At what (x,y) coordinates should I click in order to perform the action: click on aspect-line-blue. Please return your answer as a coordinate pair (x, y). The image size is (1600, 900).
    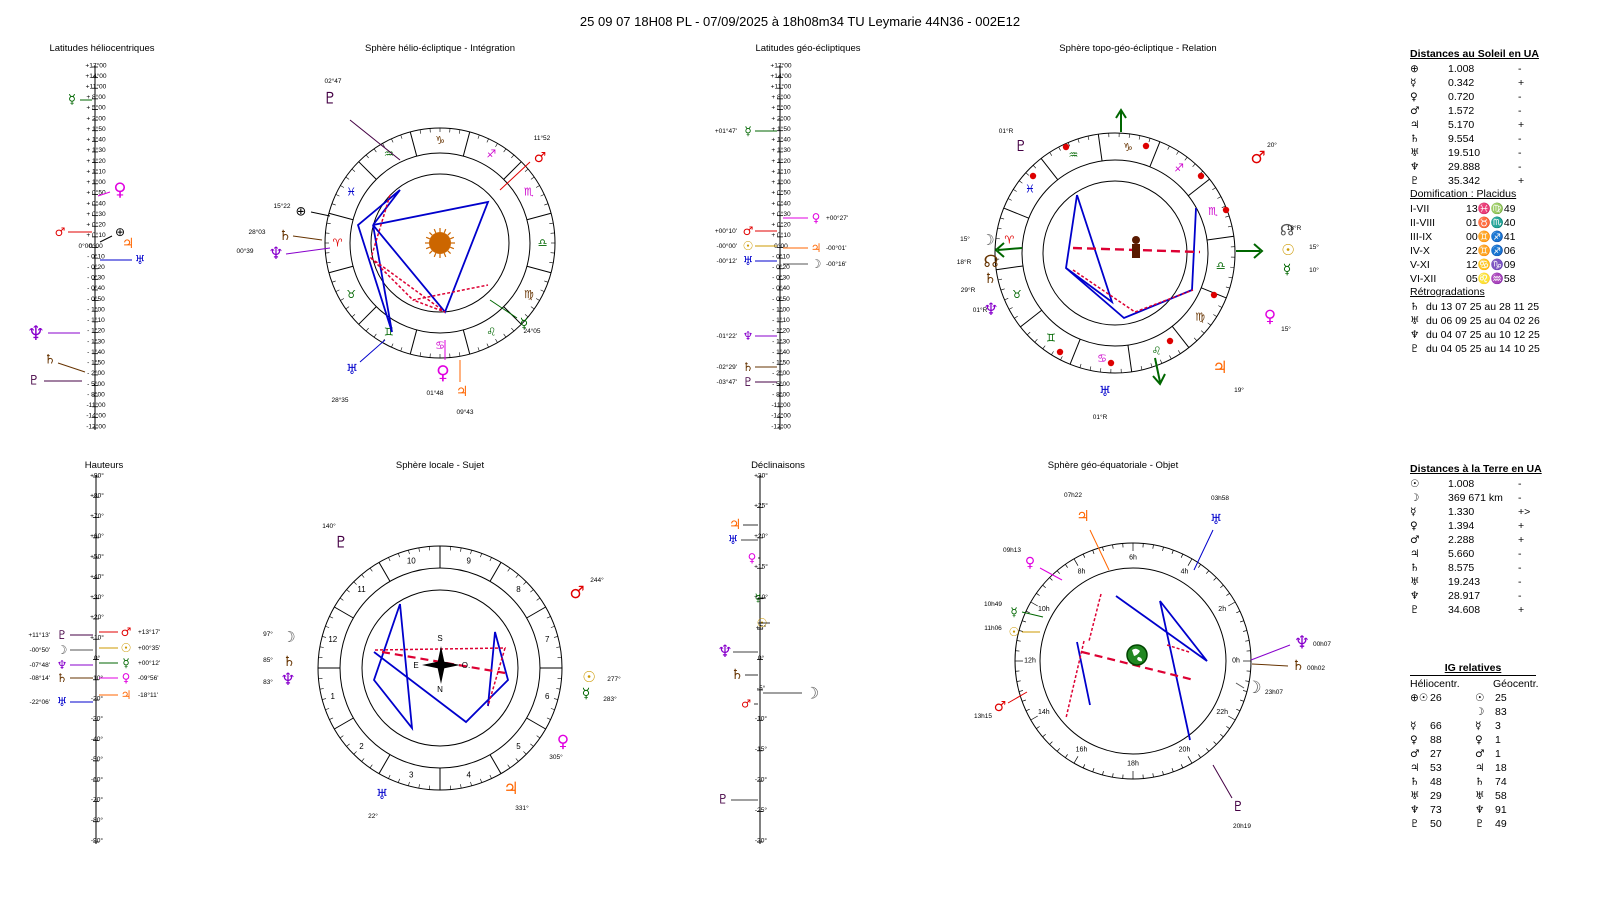
    Looking at the image, I should click on (378, 261).